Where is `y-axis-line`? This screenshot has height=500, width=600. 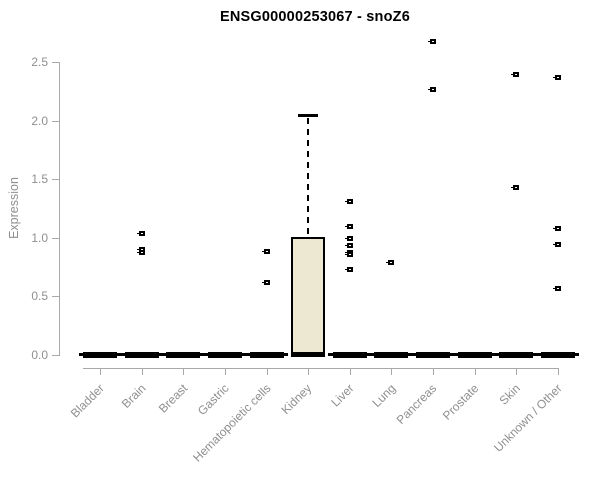 y-axis-line is located at coordinates (59, 209).